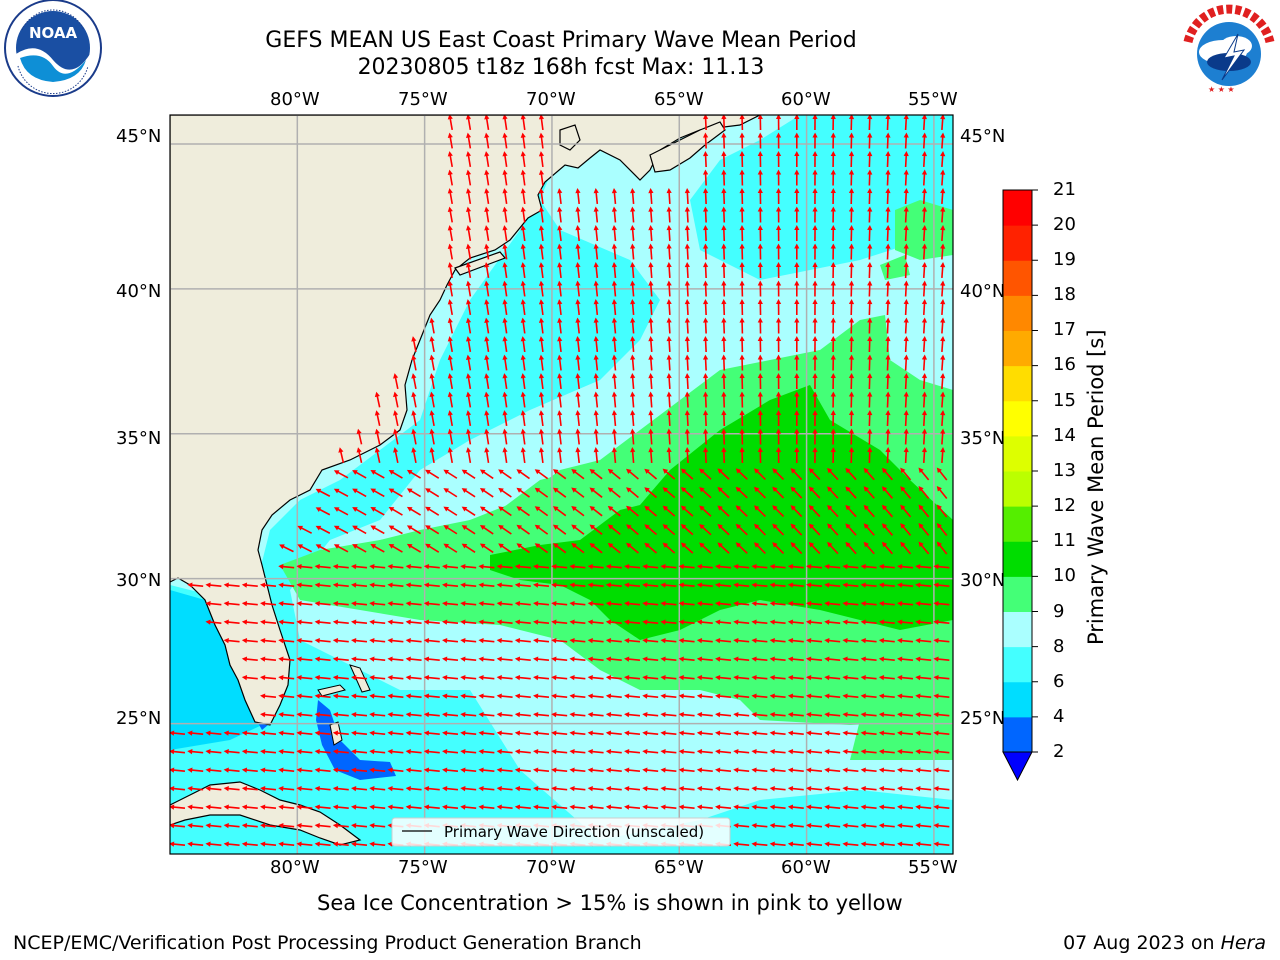 This screenshot has width=1280, height=960. What do you see at coordinates (139, 291) in the screenshot?
I see `lat-label-left: 40°N` at bounding box center [139, 291].